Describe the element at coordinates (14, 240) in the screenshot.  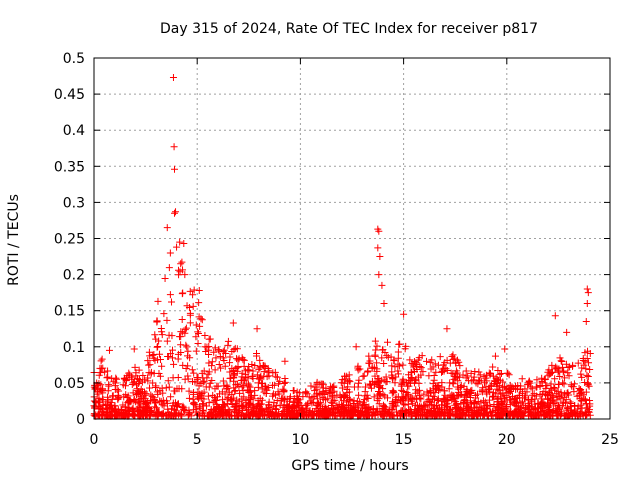
I see `y-axis-label: ROTI / TECUs` at that location.